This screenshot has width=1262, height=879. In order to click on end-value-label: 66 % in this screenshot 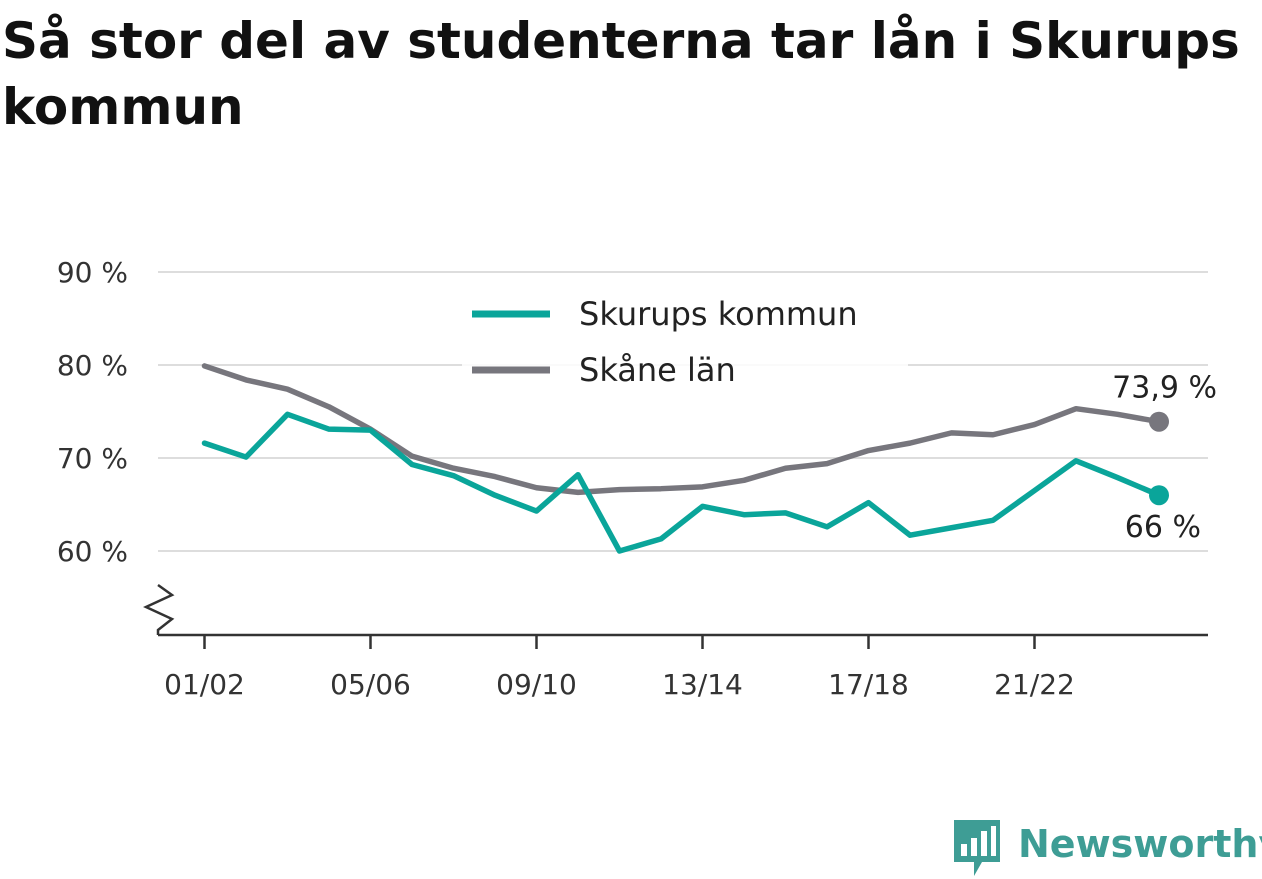, I will do `click(1163, 527)`.